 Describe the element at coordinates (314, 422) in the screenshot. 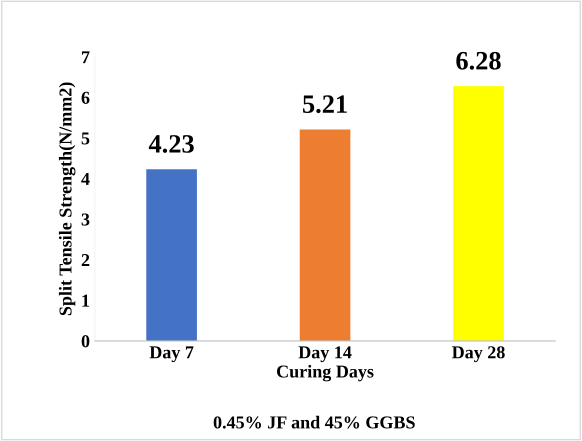

I see `text: 0.45% JF and 45% GGBS` at that location.